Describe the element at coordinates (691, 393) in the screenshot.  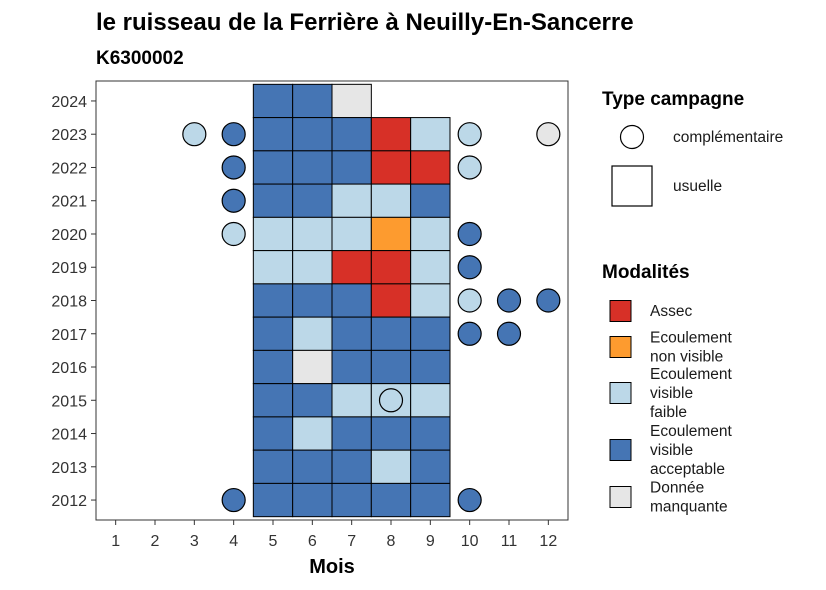
I see `legend-label-faible: Ecoulement visible faible` at that location.